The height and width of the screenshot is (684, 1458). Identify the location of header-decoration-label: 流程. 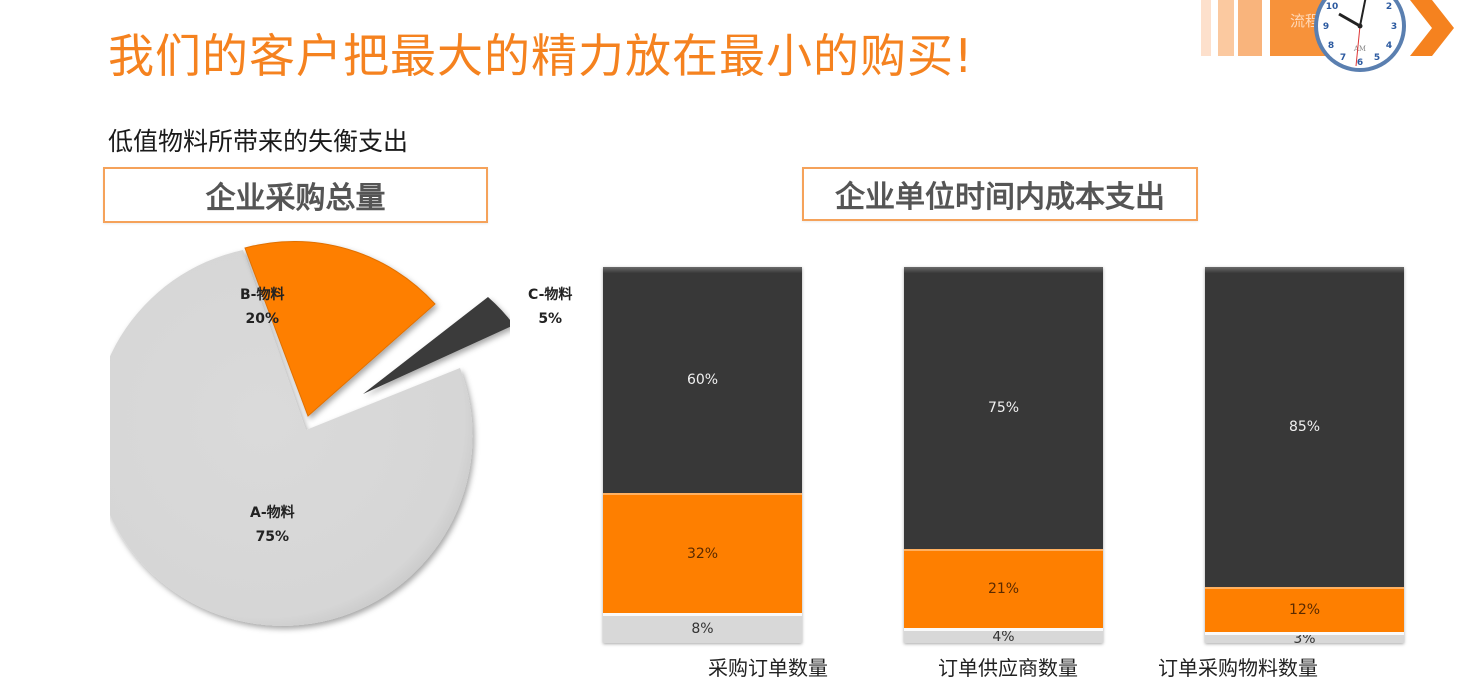
(1305, 21).